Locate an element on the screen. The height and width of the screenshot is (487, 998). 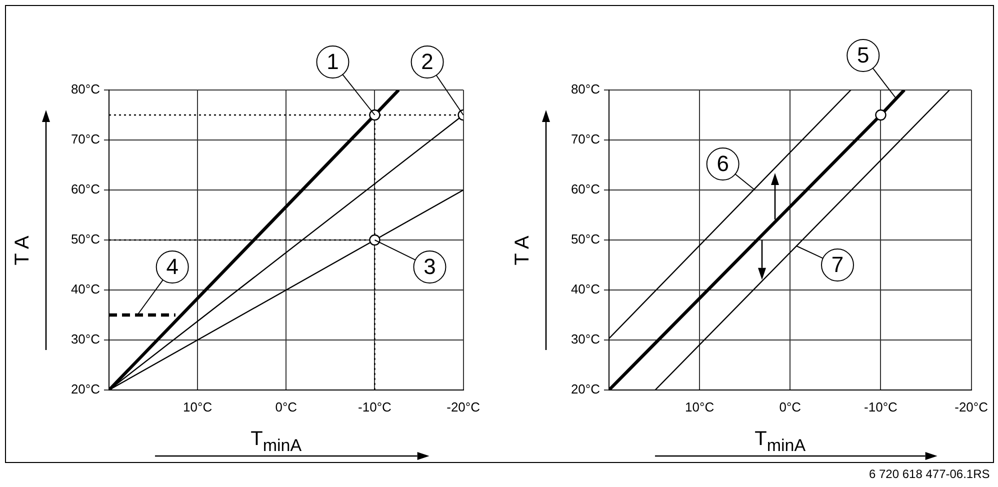
annotation: 1 is located at coordinates (332, 61).